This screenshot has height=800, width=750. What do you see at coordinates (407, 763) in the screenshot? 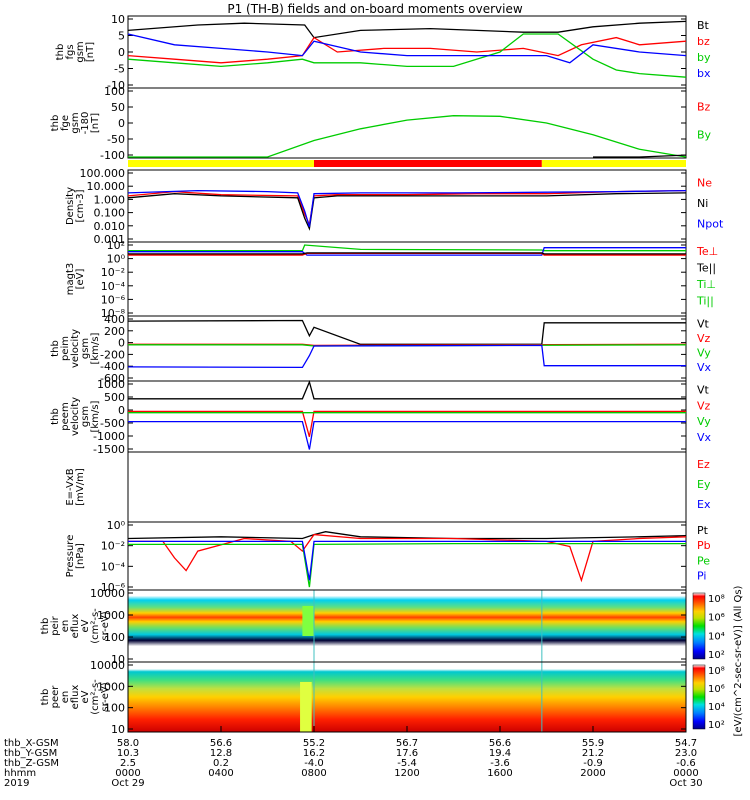
I see `x-tick-label: -5.4` at bounding box center [407, 763].